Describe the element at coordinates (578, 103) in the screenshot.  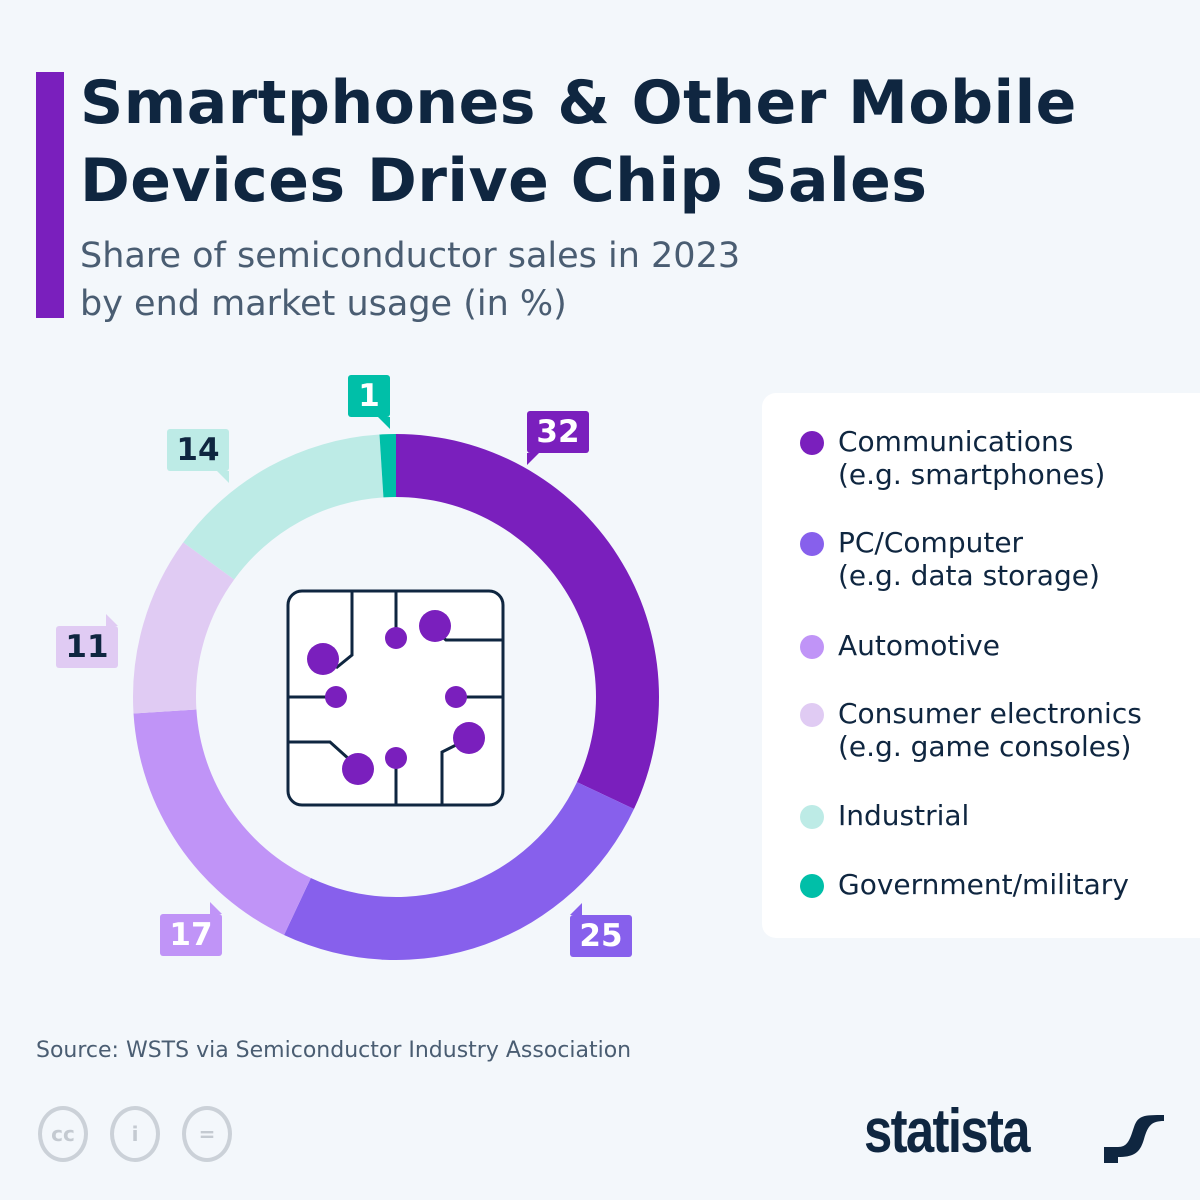
I see `title-line-1: Smartphones & Other Mobile` at that location.